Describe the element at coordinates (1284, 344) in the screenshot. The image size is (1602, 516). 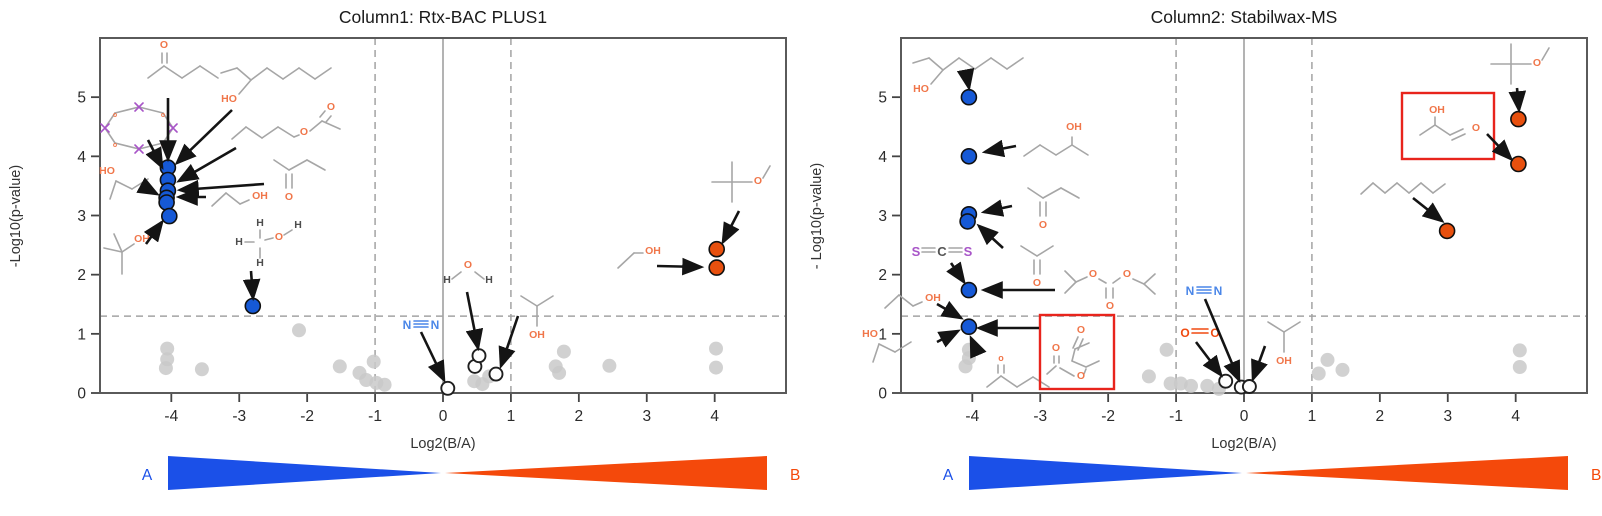
I see `molecule-isopropanol: OH` at that location.